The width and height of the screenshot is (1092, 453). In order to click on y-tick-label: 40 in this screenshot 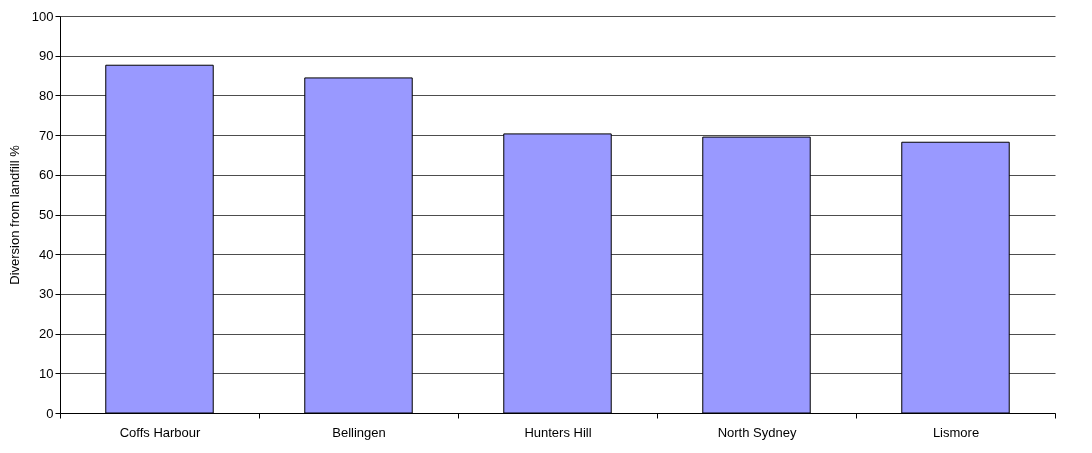, I will do `click(46, 254)`.